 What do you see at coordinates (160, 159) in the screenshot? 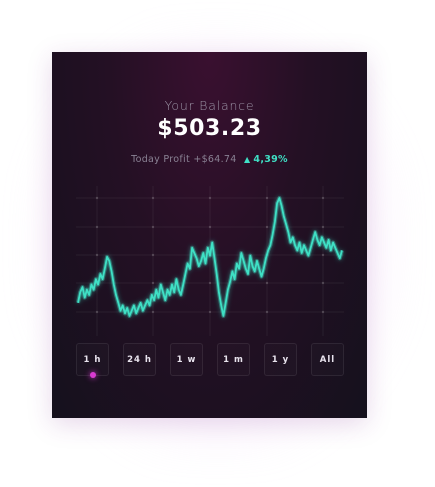
I see `profit-label: Today Profit` at bounding box center [160, 159].